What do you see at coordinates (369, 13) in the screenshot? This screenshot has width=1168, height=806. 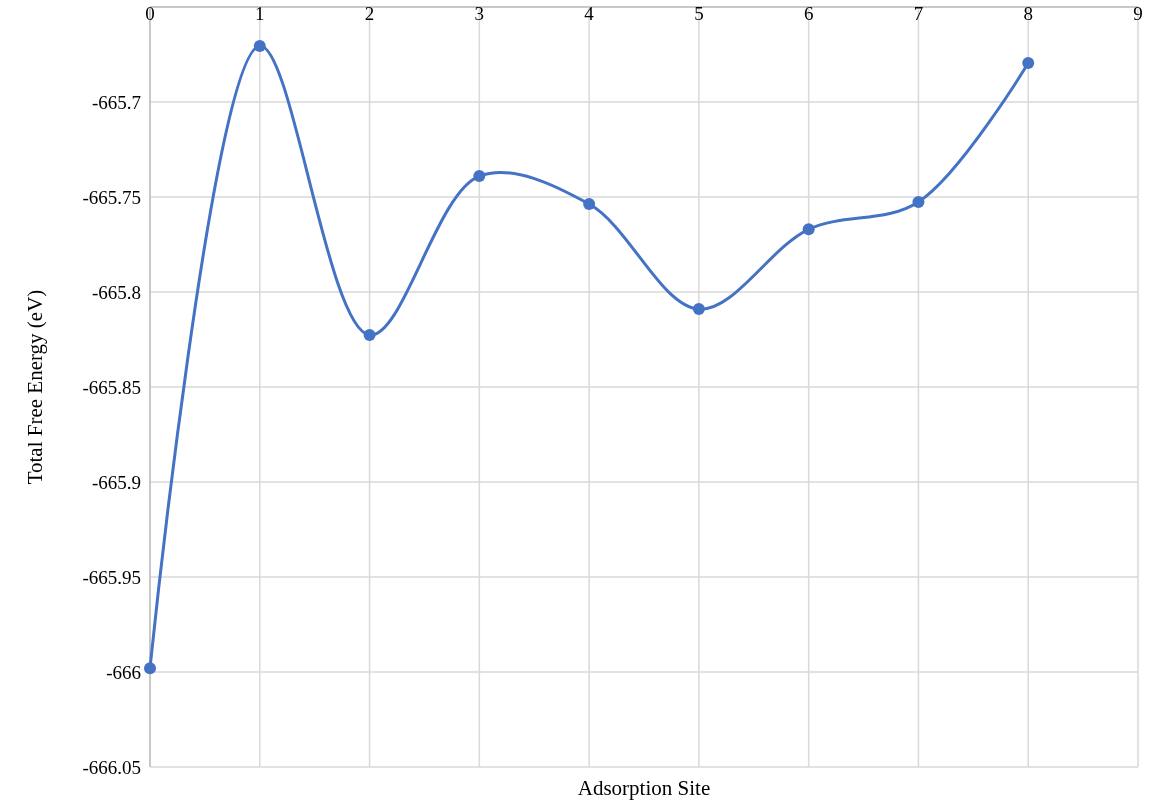 I see `x-tick-label: 2` at bounding box center [369, 13].